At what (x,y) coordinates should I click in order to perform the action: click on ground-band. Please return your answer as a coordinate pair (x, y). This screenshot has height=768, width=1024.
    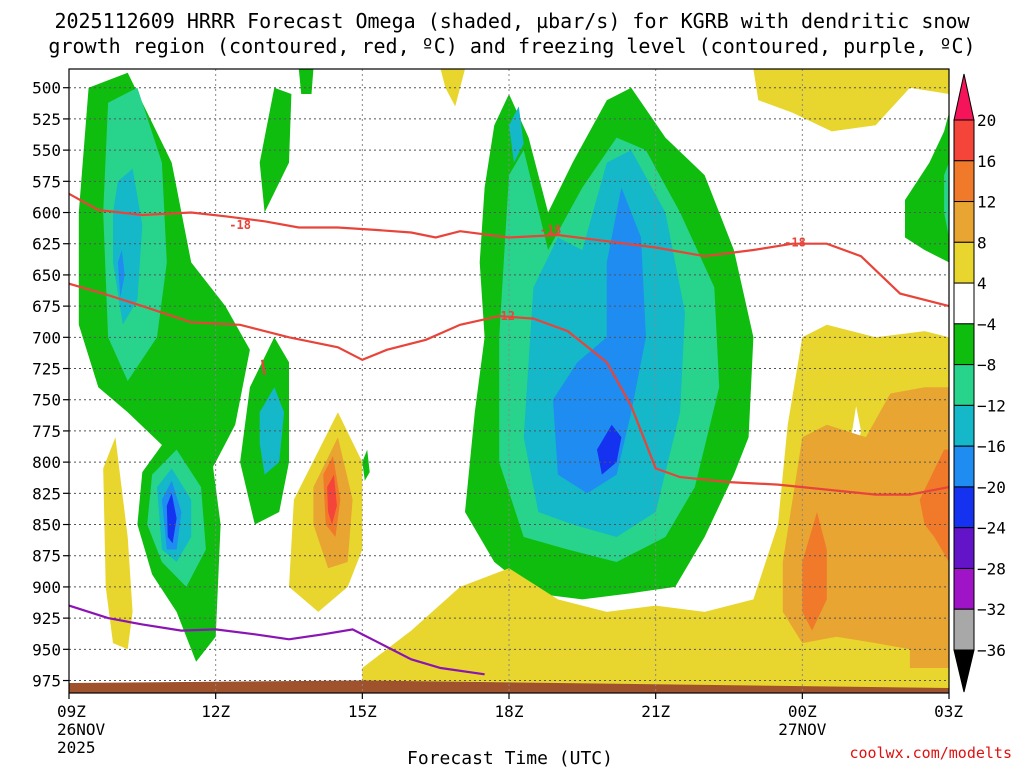
    Looking at the image, I should click on (509, 686).